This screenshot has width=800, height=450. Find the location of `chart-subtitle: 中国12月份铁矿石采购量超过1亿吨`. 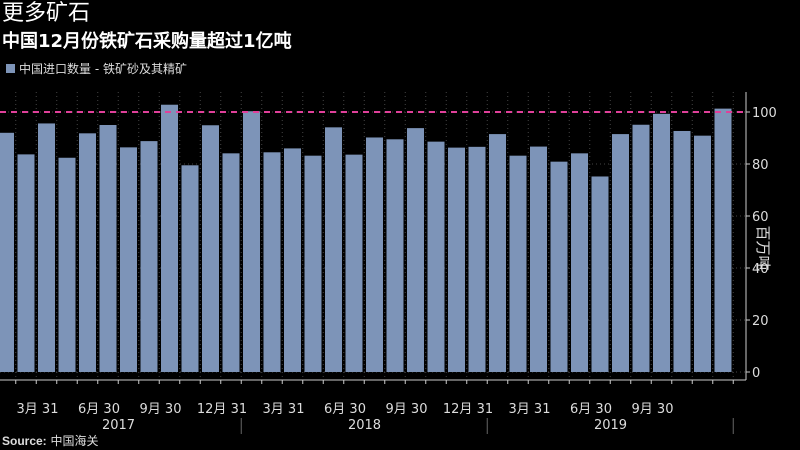

chart-subtitle: 中国12月份铁矿石采购量超过1亿吨 is located at coordinates (147, 41).